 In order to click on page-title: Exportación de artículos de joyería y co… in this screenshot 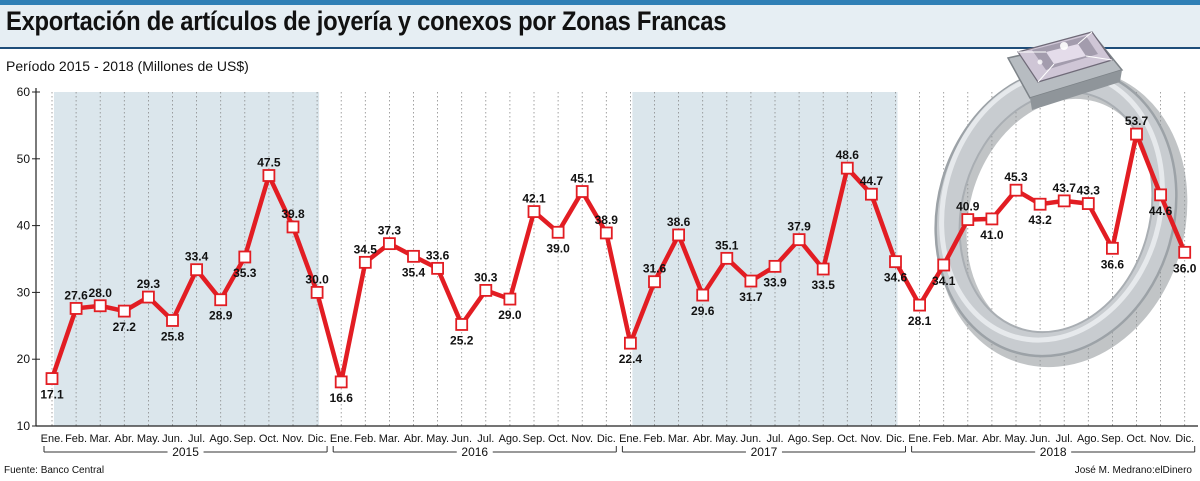, I will do `click(366, 21)`.